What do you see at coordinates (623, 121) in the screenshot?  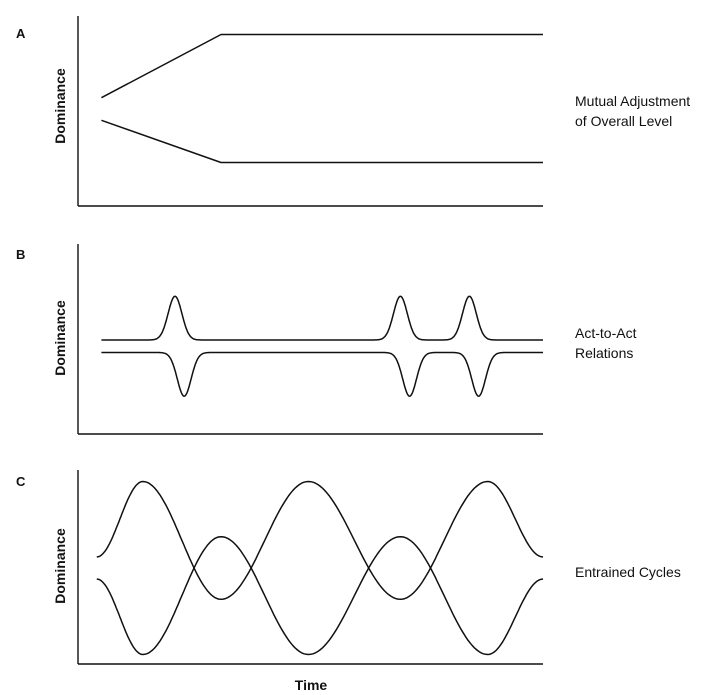 I see `panel-a-label-line-2: of Overall Level` at bounding box center [623, 121].